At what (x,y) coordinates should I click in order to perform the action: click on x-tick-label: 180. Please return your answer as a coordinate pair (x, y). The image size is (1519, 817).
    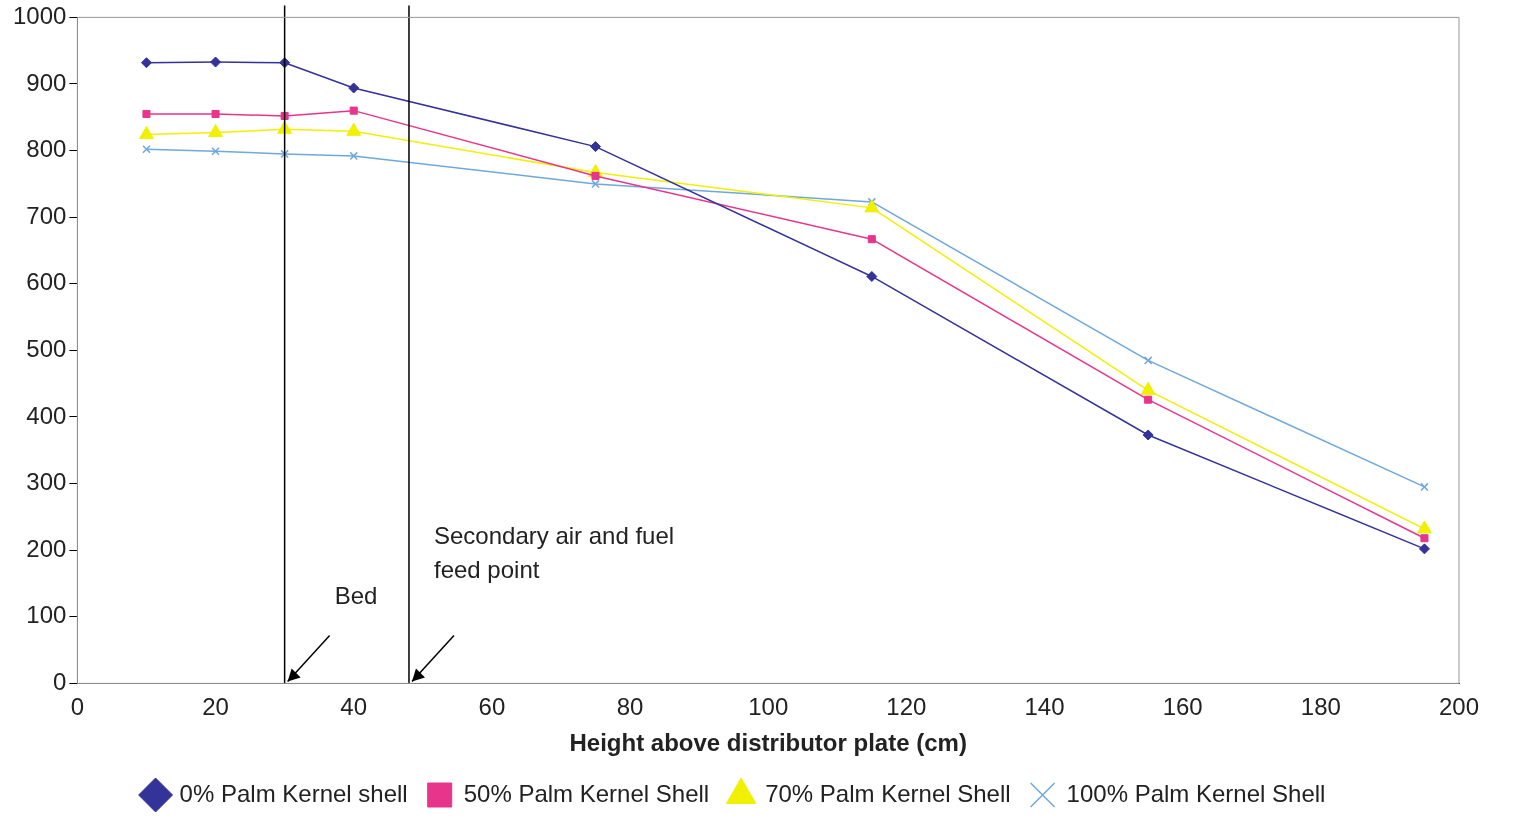
    Looking at the image, I should click on (1320, 707).